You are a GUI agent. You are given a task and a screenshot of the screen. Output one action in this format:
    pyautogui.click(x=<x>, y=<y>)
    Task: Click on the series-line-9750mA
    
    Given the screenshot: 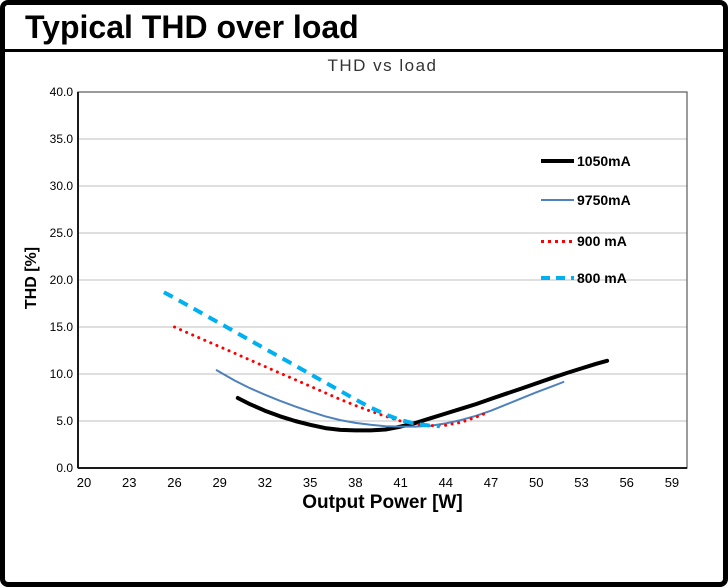 What is the action you would take?
    pyautogui.click(x=390, y=398)
    